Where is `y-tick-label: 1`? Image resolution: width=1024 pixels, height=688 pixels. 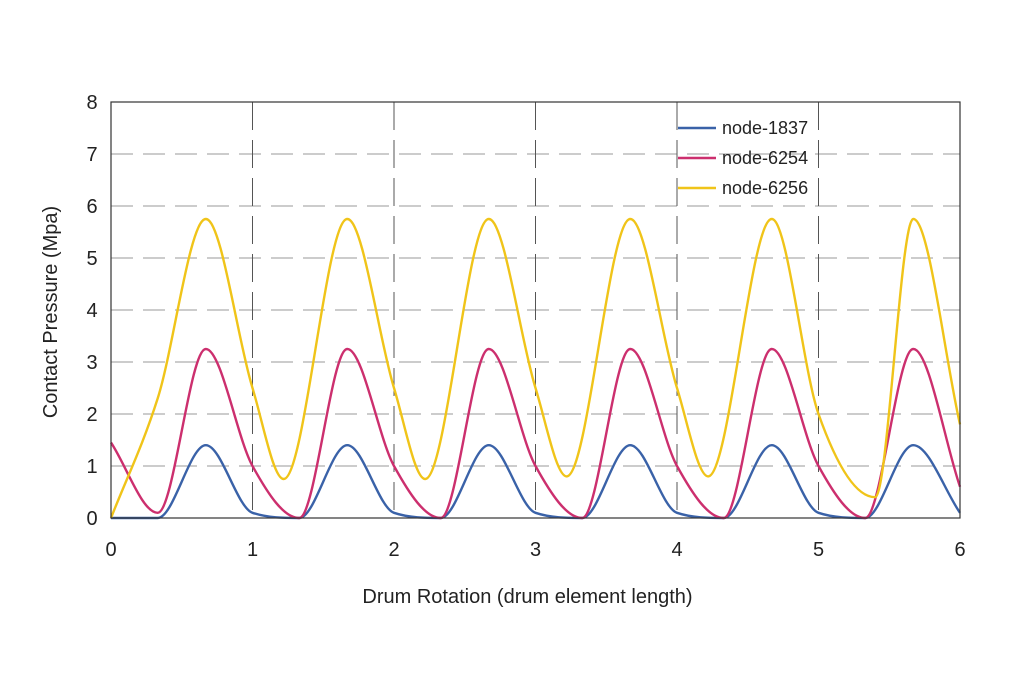 y-tick-label: 1 is located at coordinates (91, 467).